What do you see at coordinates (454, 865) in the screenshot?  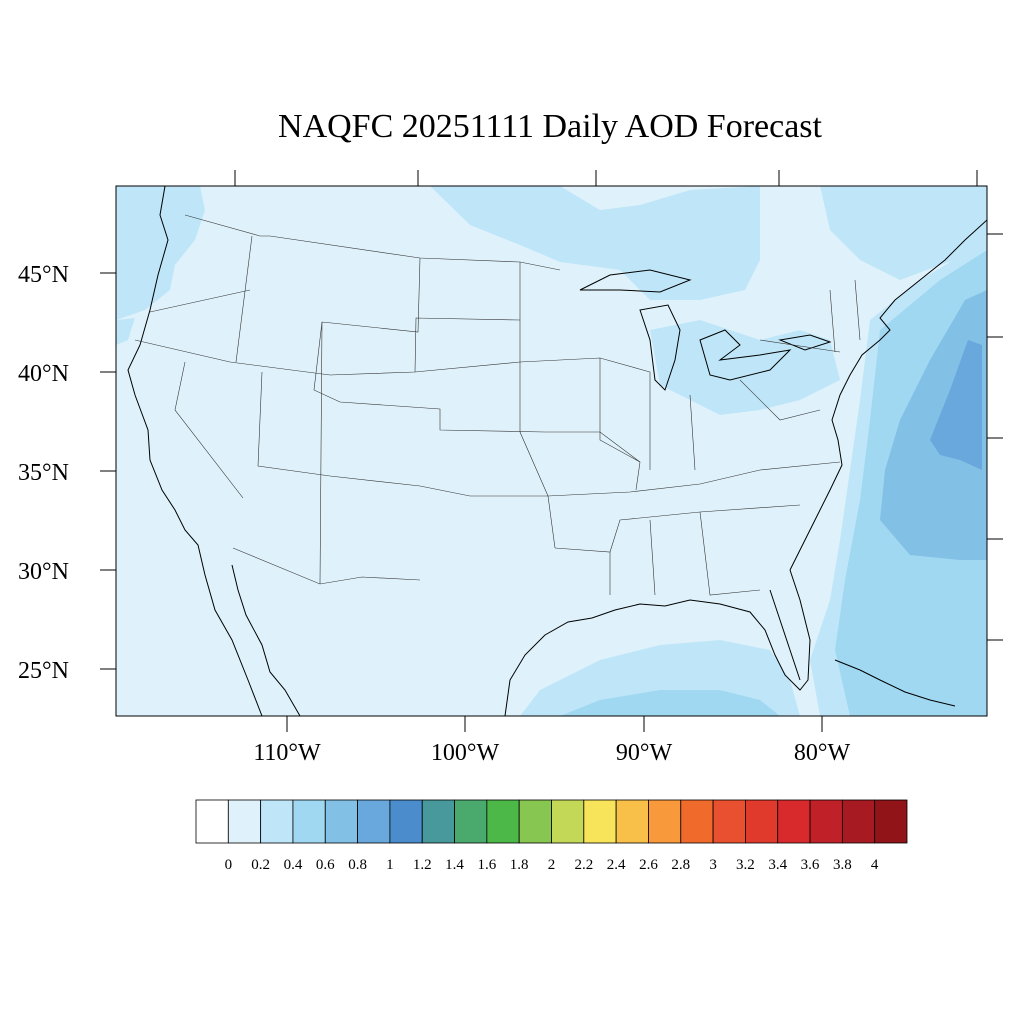 I see `colorbar-label: 1.4` at bounding box center [454, 865].